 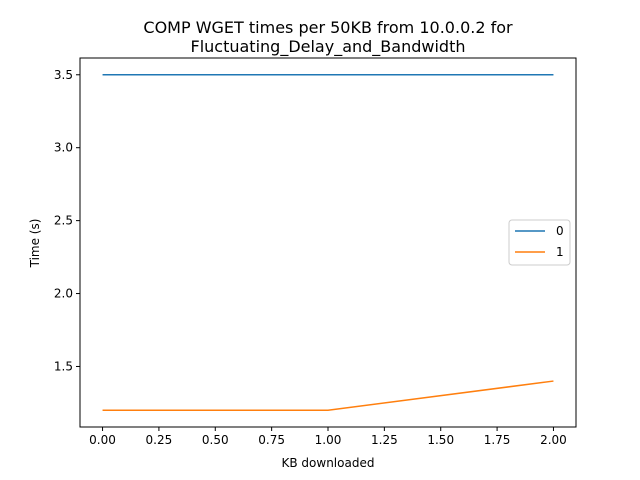 What do you see at coordinates (553, 440) in the screenshot?
I see `x-tick-label: 2.00` at bounding box center [553, 440].